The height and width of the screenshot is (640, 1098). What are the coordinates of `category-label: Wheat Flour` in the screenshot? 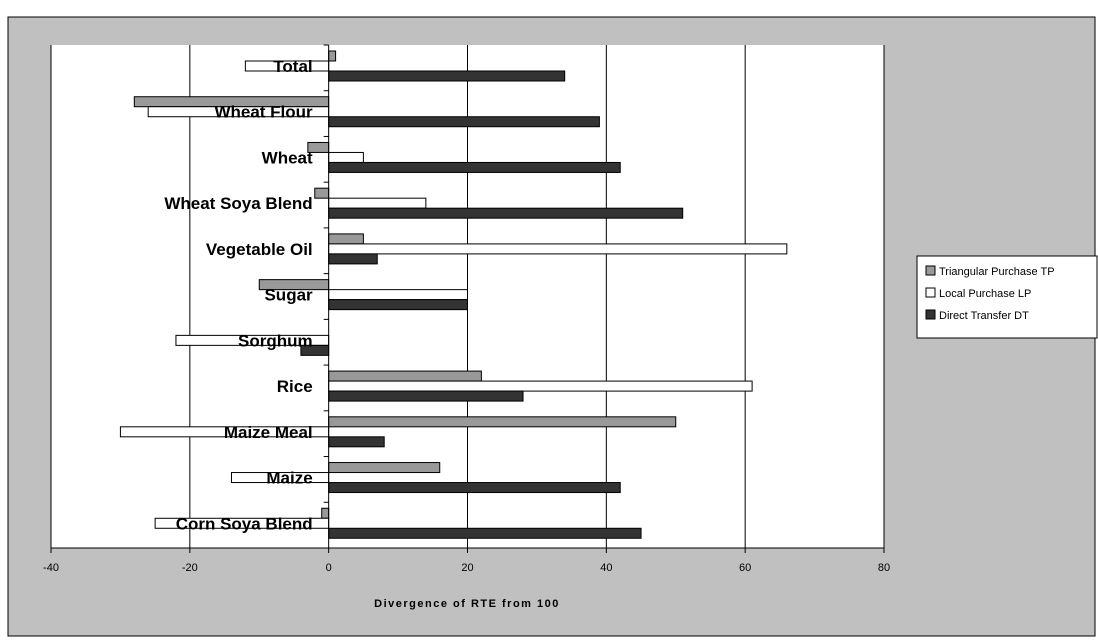 It's located at (263, 112).